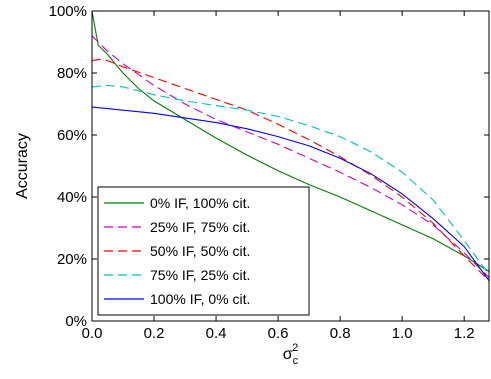 The width and height of the screenshot is (491, 379). What do you see at coordinates (72, 197) in the screenshot?
I see `y-tick-label: 40%` at bounding box center [72, 197].